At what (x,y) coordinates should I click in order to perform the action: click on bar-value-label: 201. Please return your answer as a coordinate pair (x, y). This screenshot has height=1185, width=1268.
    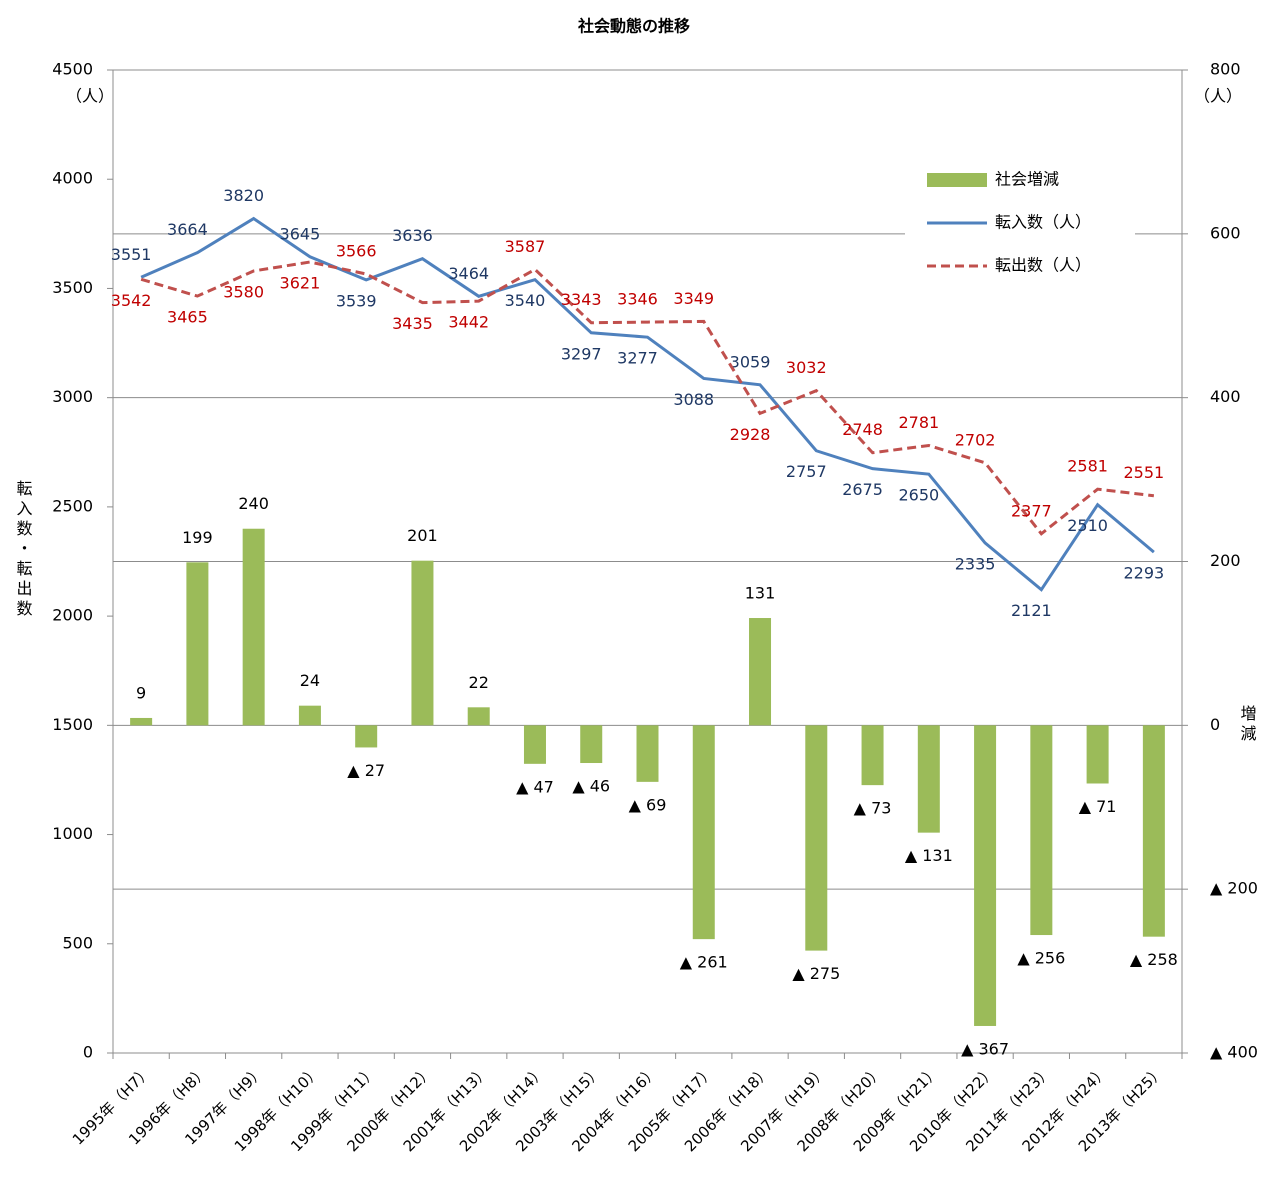
    Looking at the image, I should click on (422, 535).